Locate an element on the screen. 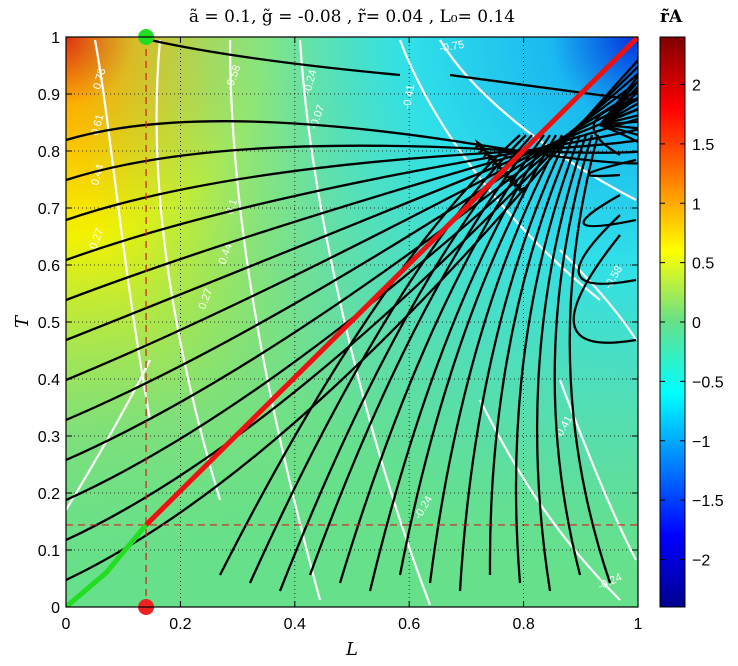 The height and width of the screenshot is (666, 738). x-tick-label: 0.4 is located at coordinates (295, 624).